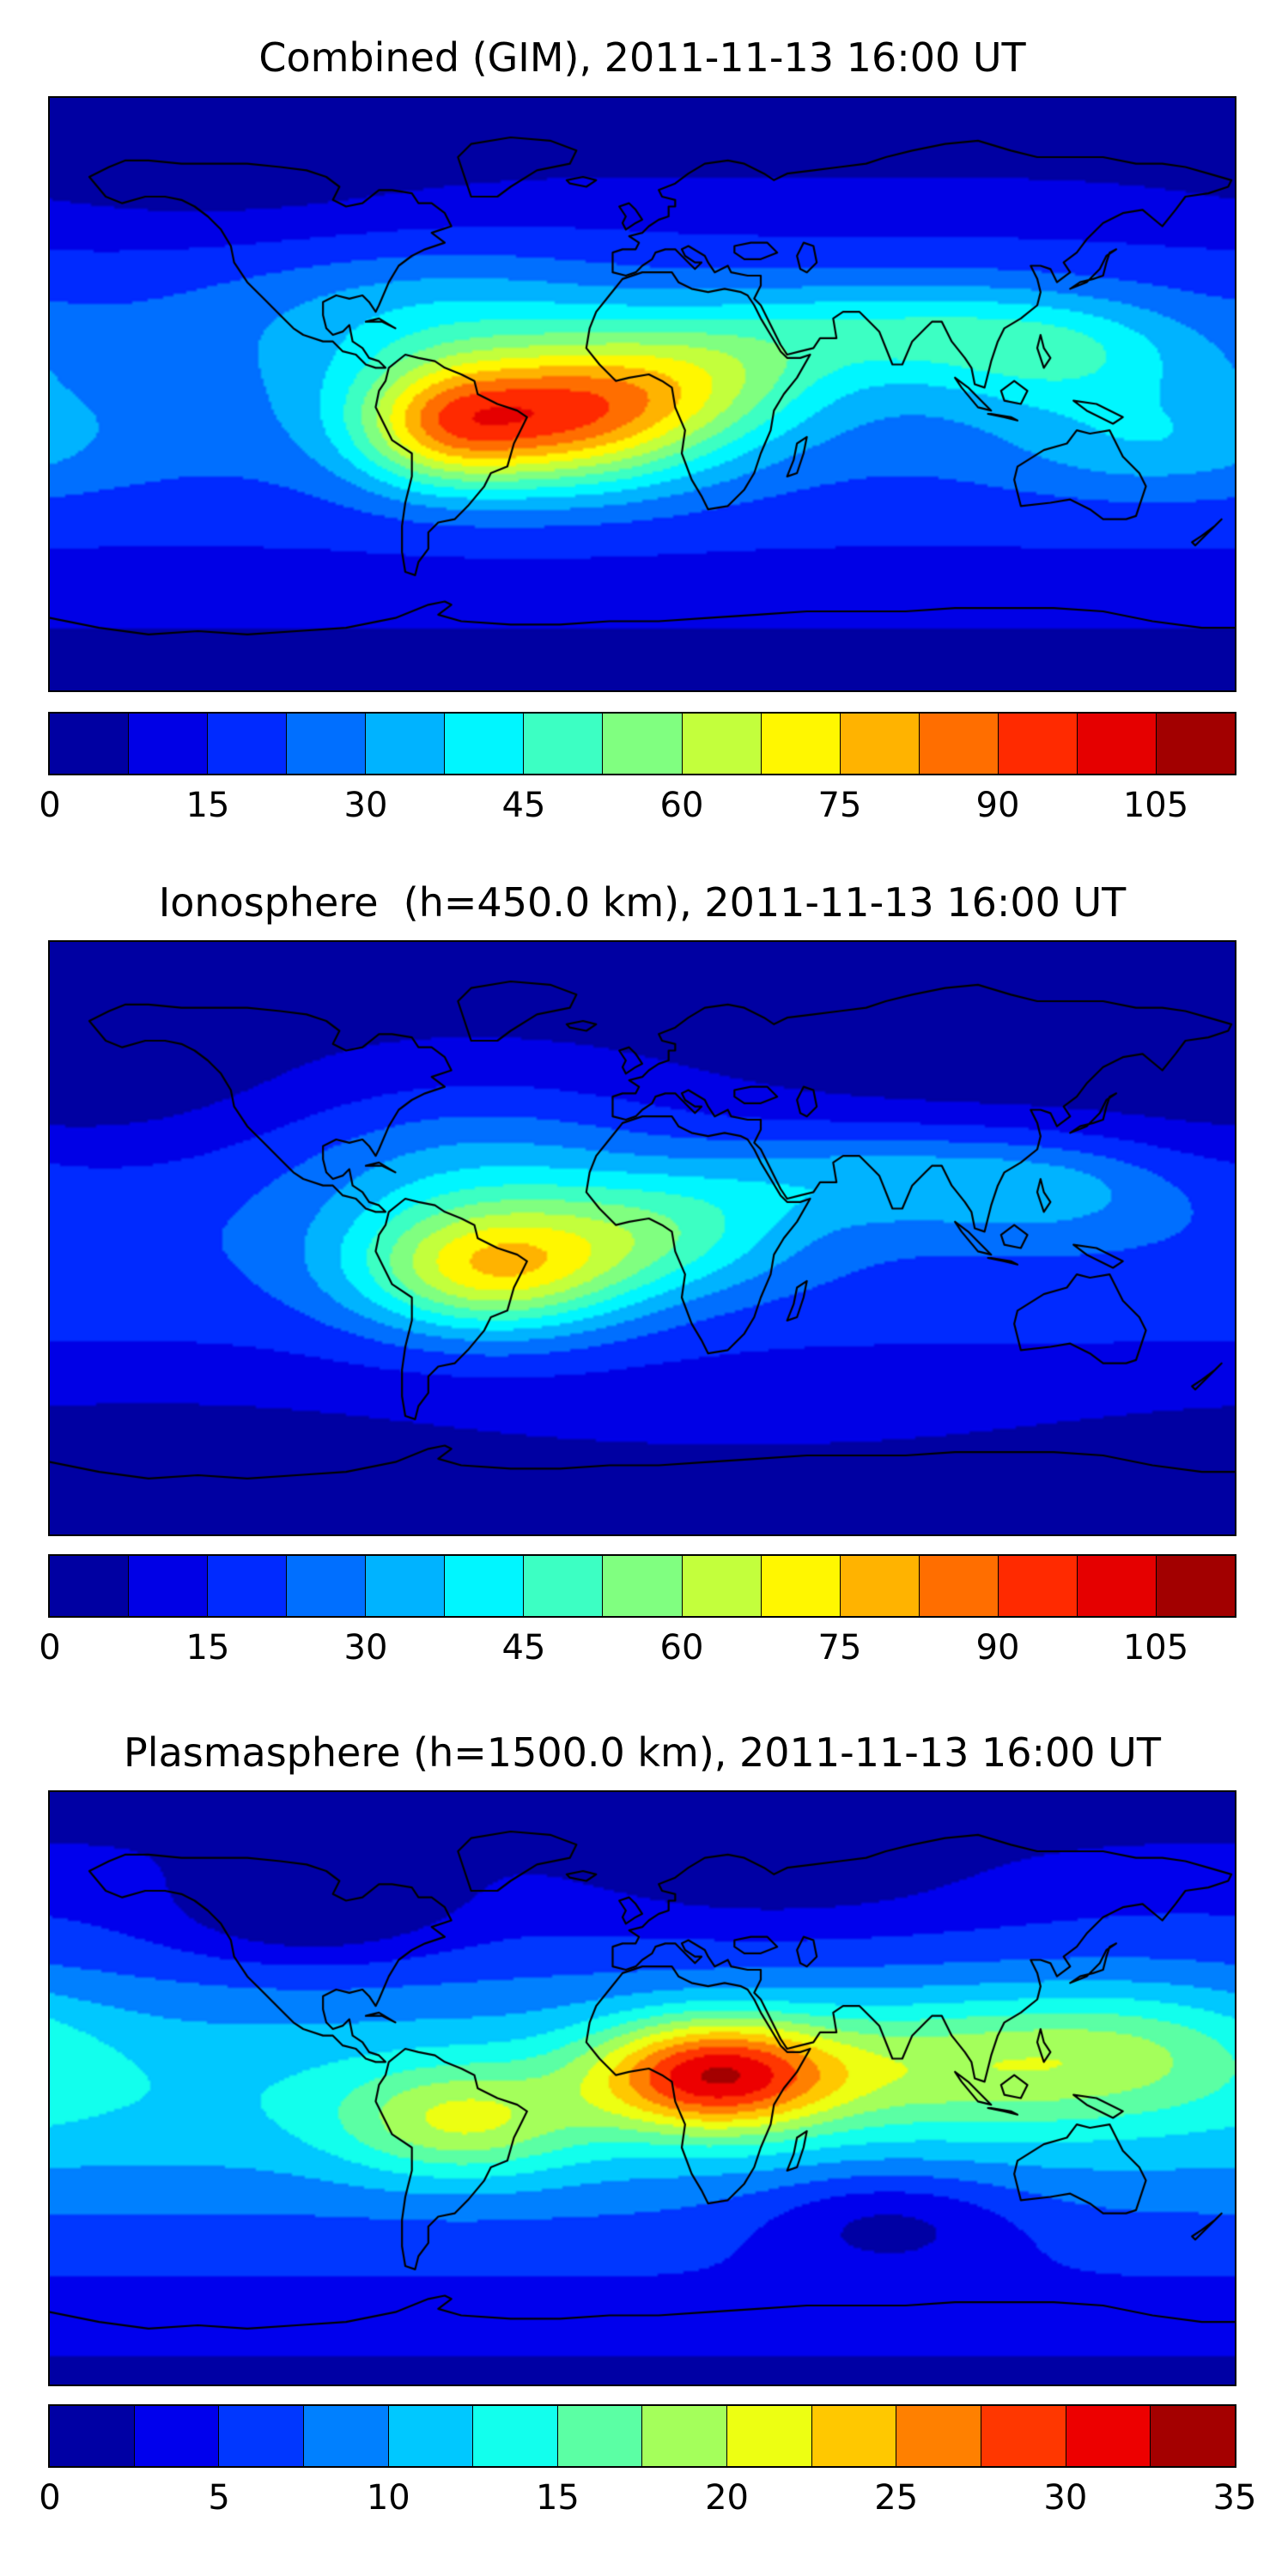 The image size is (1288, 2576). Describe the element at coordinates (896, 2498) in the screenshot. I see `colorbar-tick-label: 25` at that location.